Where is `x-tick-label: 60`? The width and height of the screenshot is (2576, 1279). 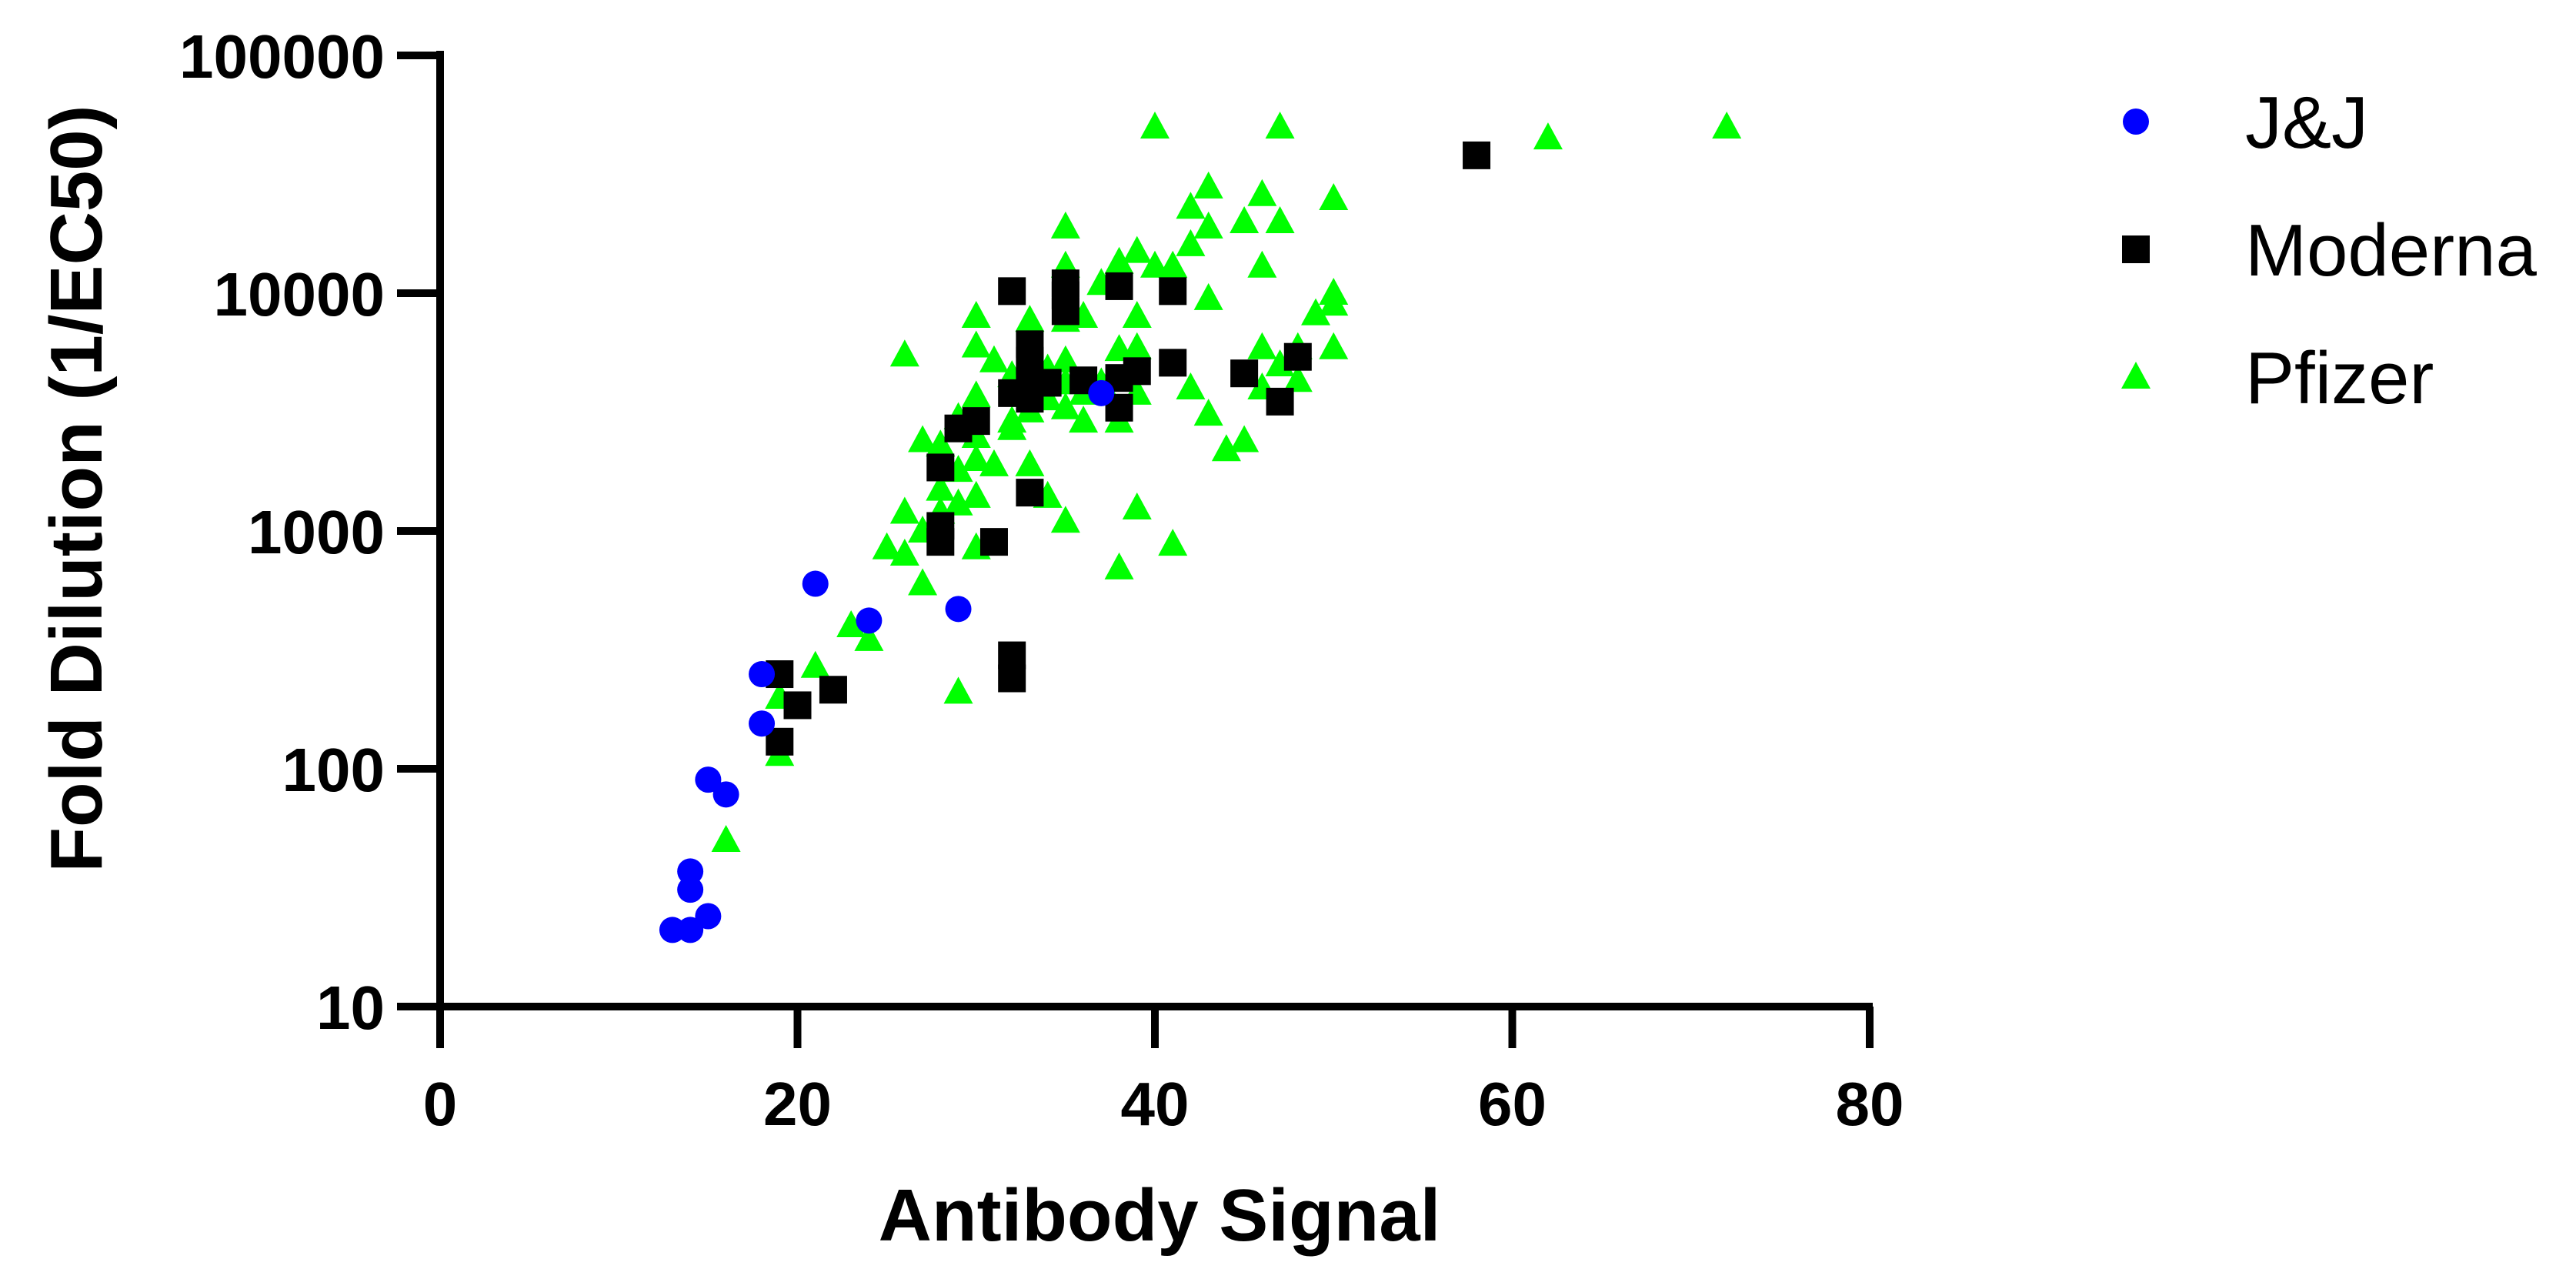
x-tick-label: 60 is located at coordinates (1512, 1104).